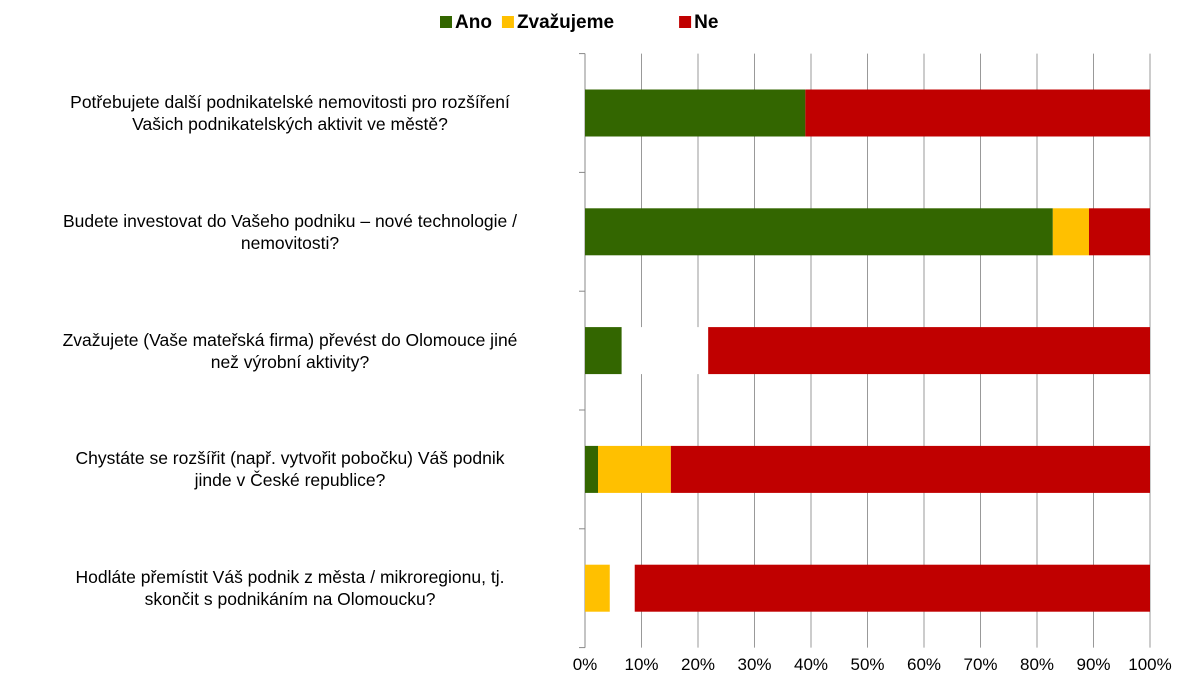  What do you see at coordinates (867, 664) in the screenshot?
I see `x-tick-label: 50%` at bounding box center [867, 664].